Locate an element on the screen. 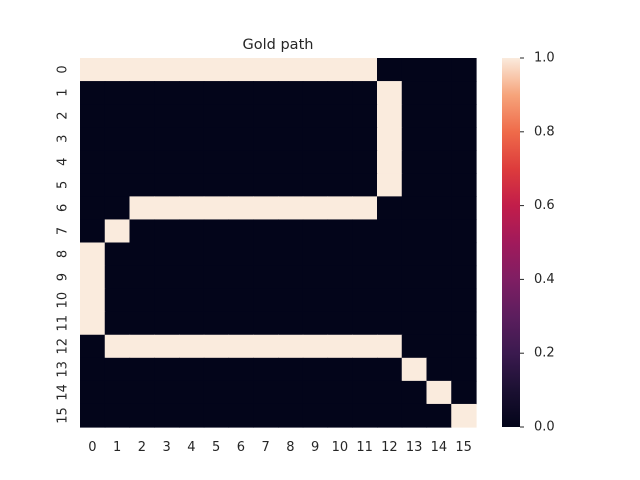  heatmap-cell-r10-c7 is located at coordinates (266, 300).